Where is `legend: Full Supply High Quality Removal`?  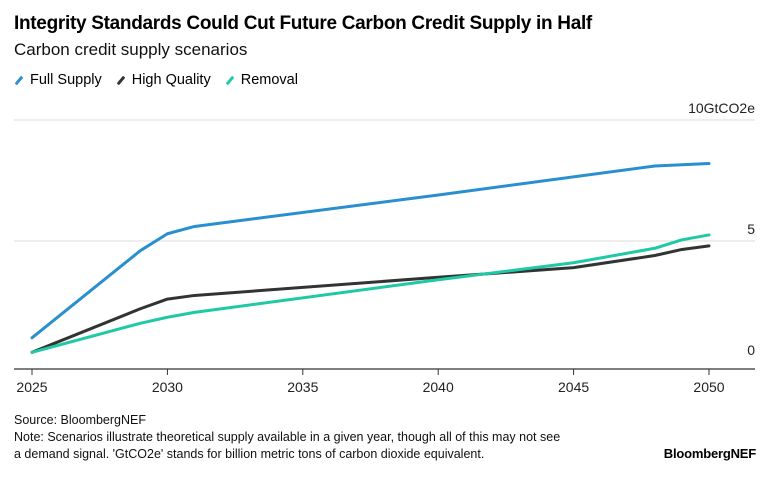 legend: Full Supply High Quality Removal is located at coordinates (156, 80).